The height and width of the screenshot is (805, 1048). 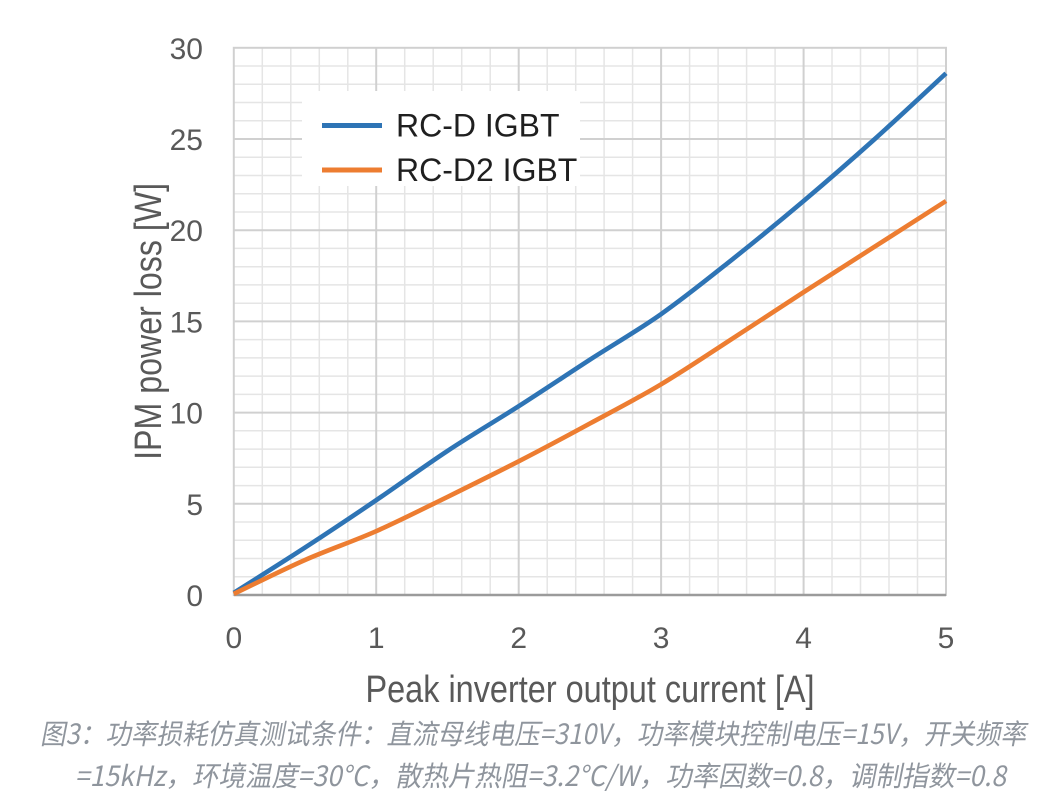 I want to click on svg-text: 10, so click(x=186, y=414).